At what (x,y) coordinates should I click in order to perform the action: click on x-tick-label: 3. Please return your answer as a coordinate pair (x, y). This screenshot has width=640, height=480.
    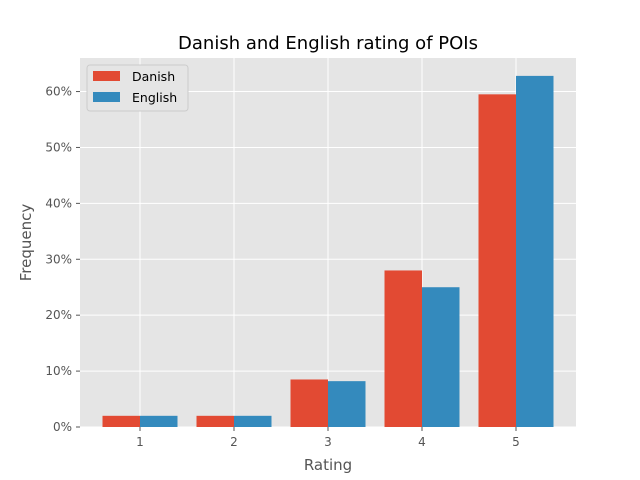
    Looking at the image, I should click on (328, 442).